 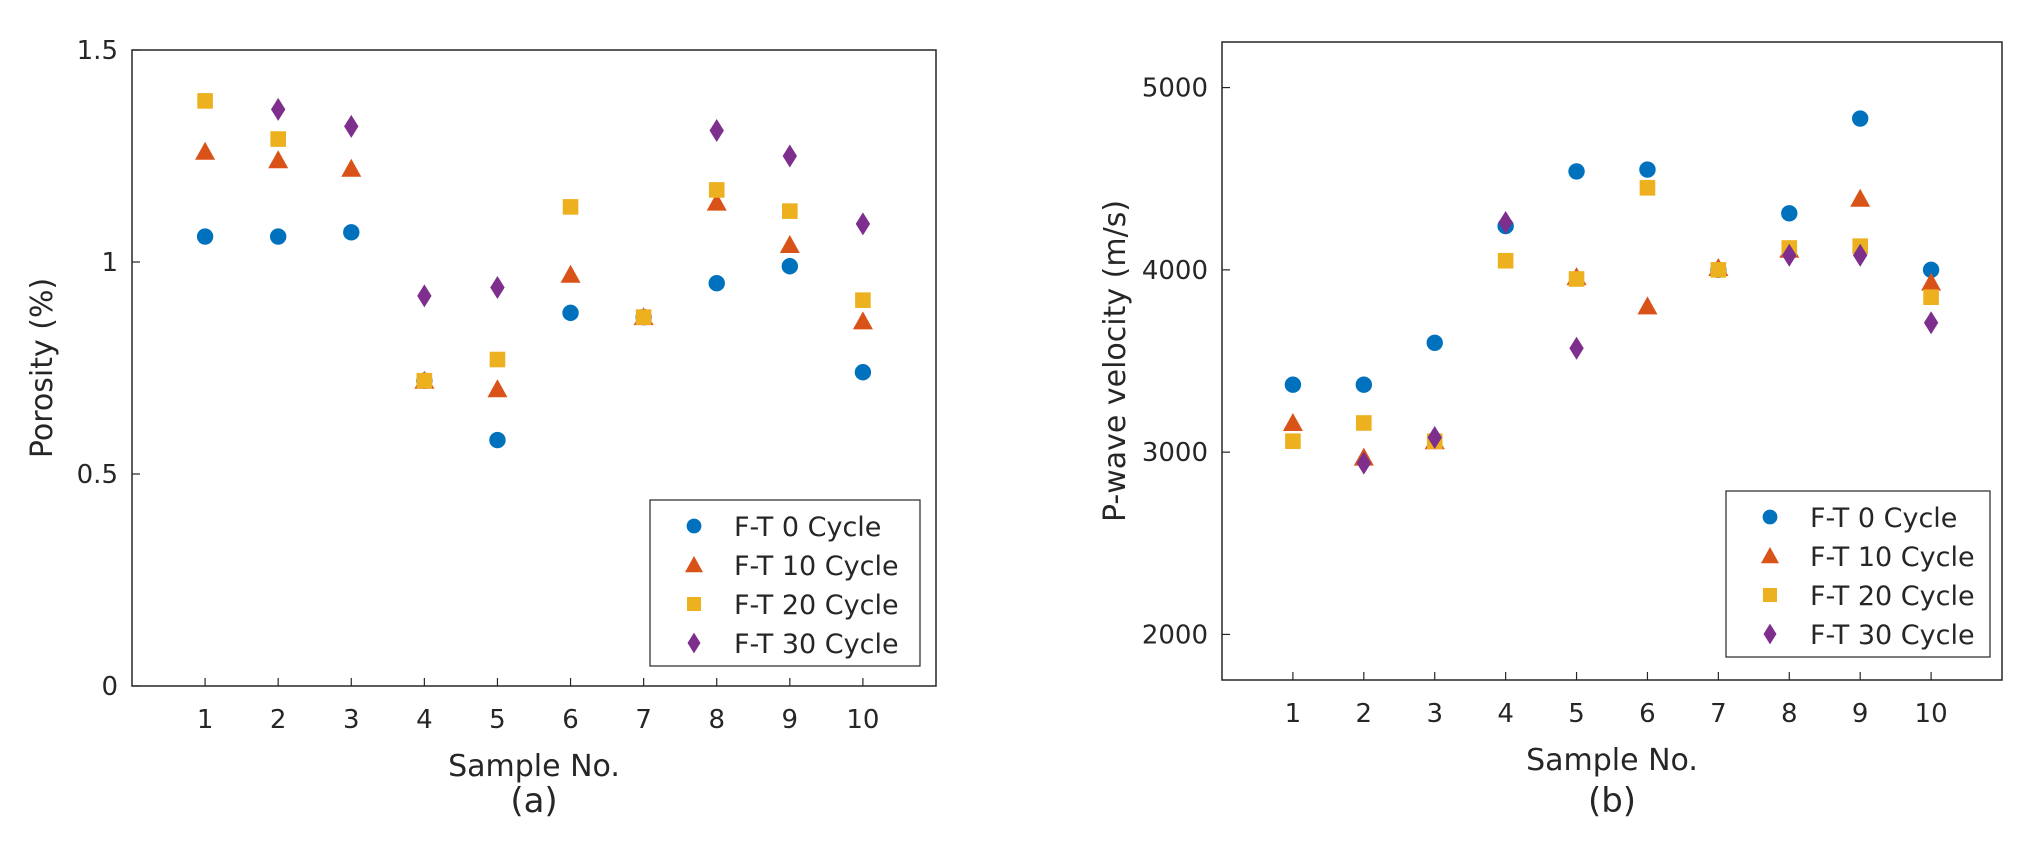 What do you see at coordinates (42, 368) in the screenshot?
I see `y-axis-label: Porosity (%)` at bounding box center [42, 368].